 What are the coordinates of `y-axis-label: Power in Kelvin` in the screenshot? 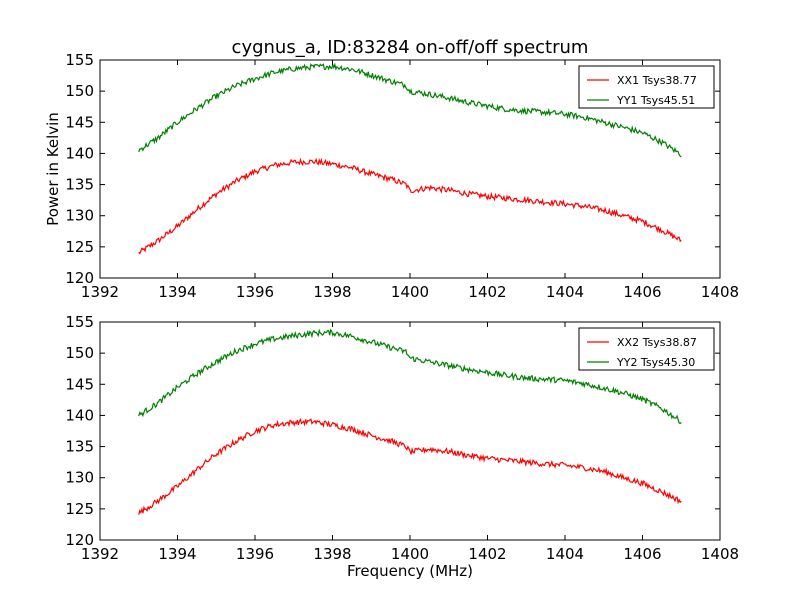 It's located at (53, 169).